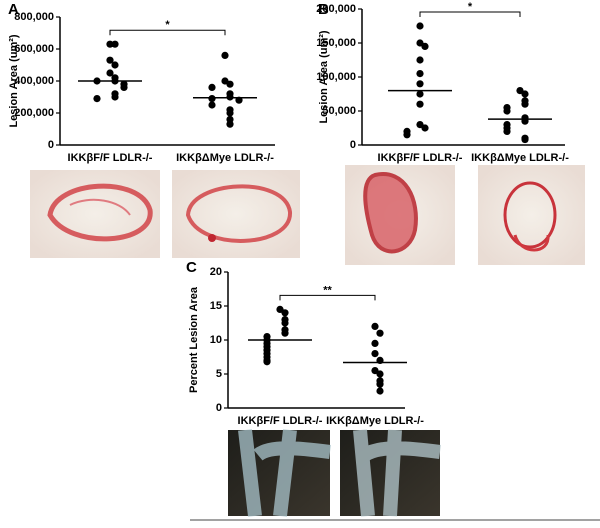  I want to click on y-tick-label: 800,000, so click(34, 17).